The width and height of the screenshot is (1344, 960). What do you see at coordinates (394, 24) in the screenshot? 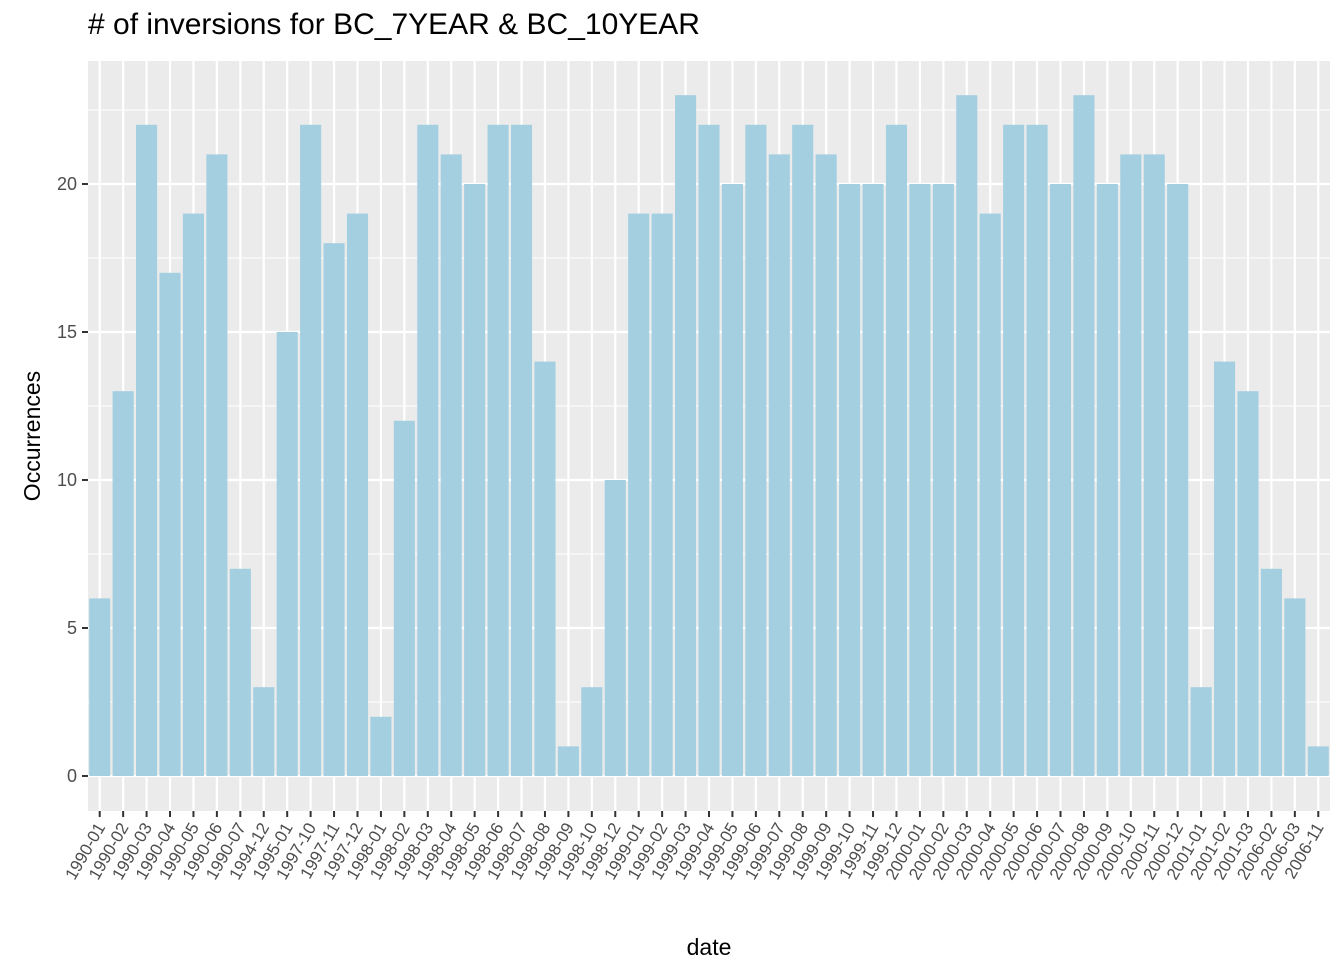
I see `chart-title: # of inversions for BC_7YEAR & BC_10YEAR` at bounding box center [394, 24].